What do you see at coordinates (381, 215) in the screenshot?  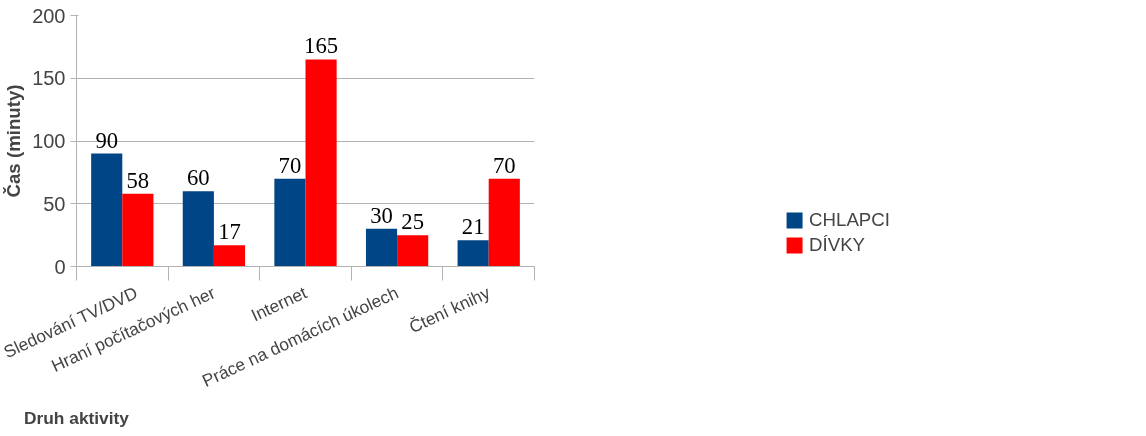 I see `data-label: 30` at bounding box center [381, 215].